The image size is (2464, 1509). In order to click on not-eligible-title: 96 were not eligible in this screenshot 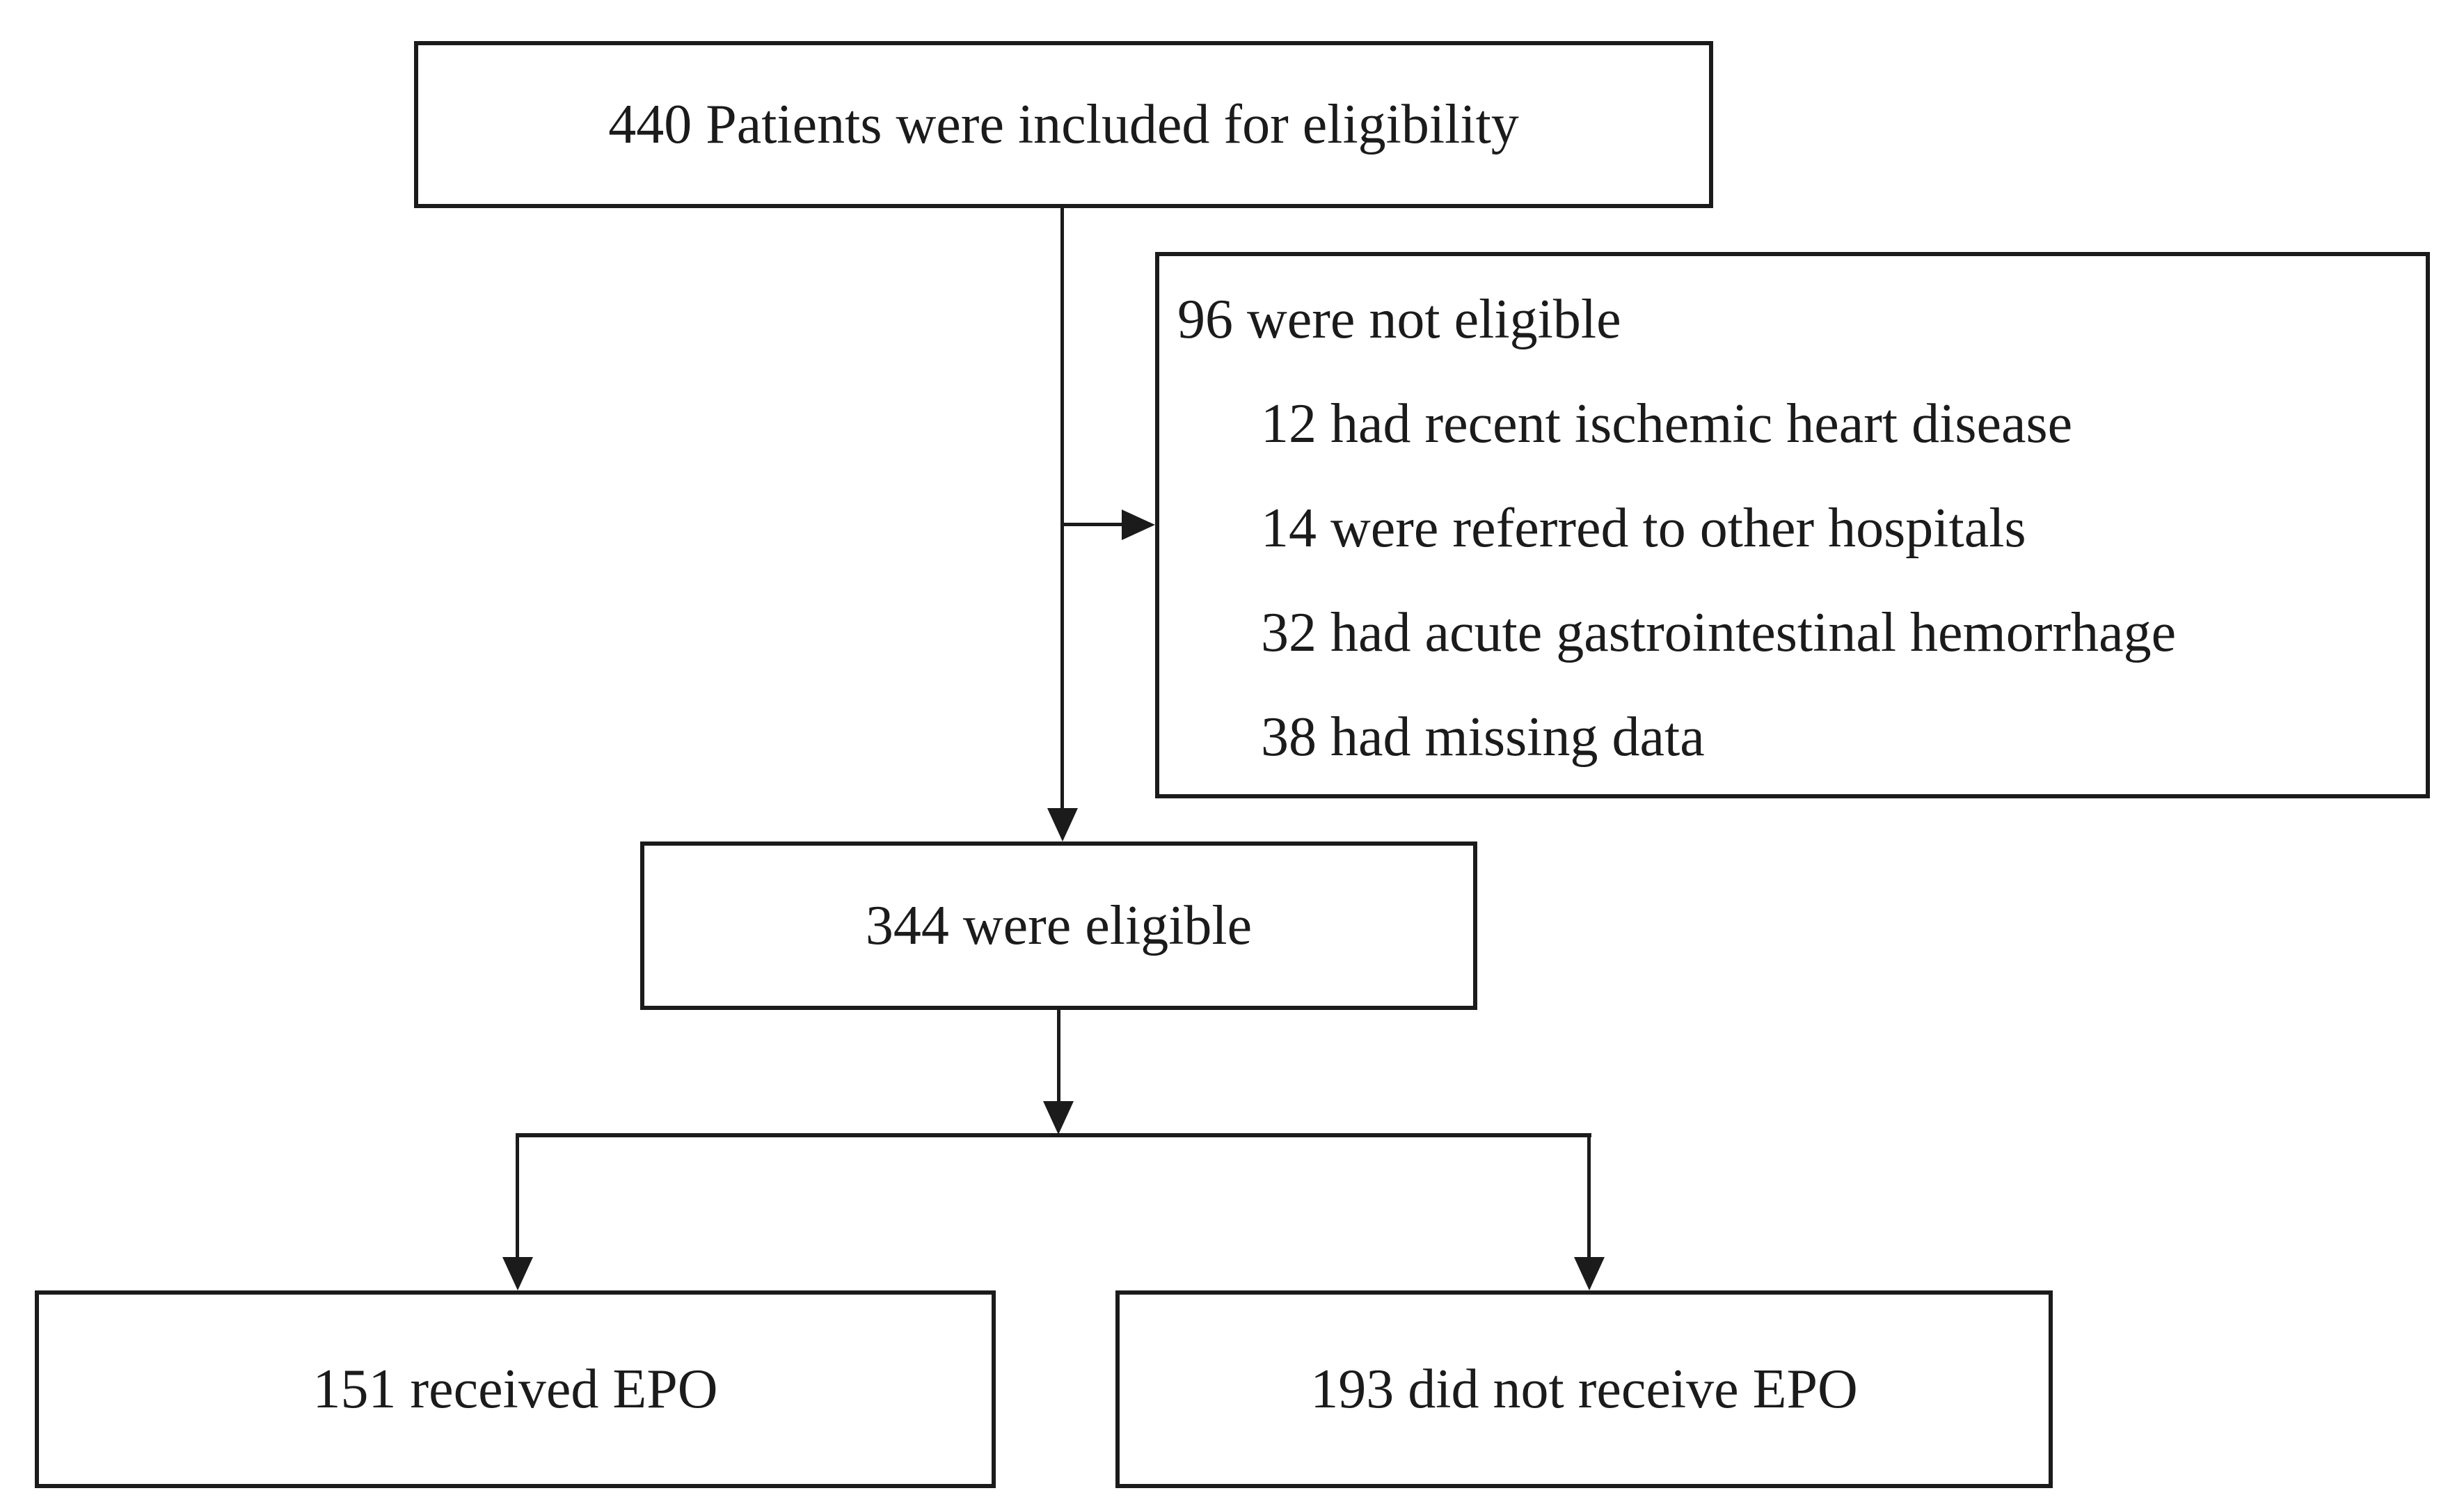, I will do `click(1399, 319)`.